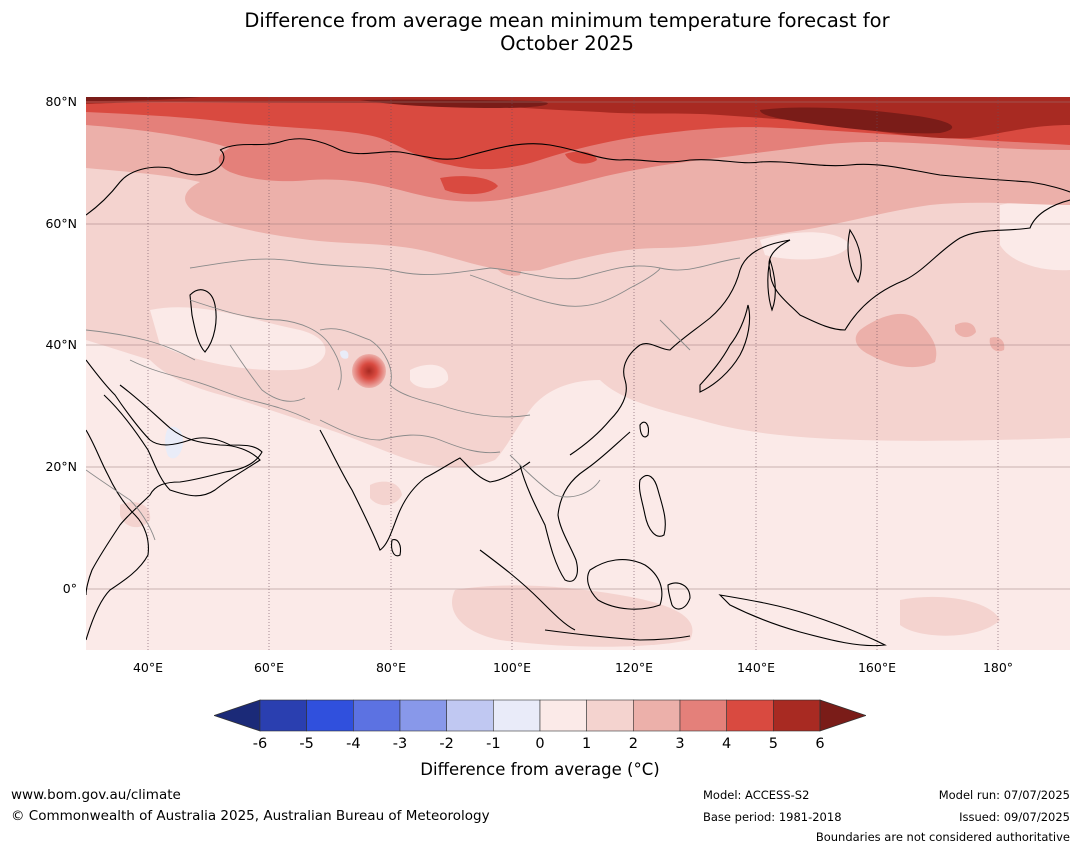 The width and height of the screenshot is (1081, 850). Describe the element at coordinates (578, 118) in the screenshot. I see `anomaly-5-6-region` at that location.